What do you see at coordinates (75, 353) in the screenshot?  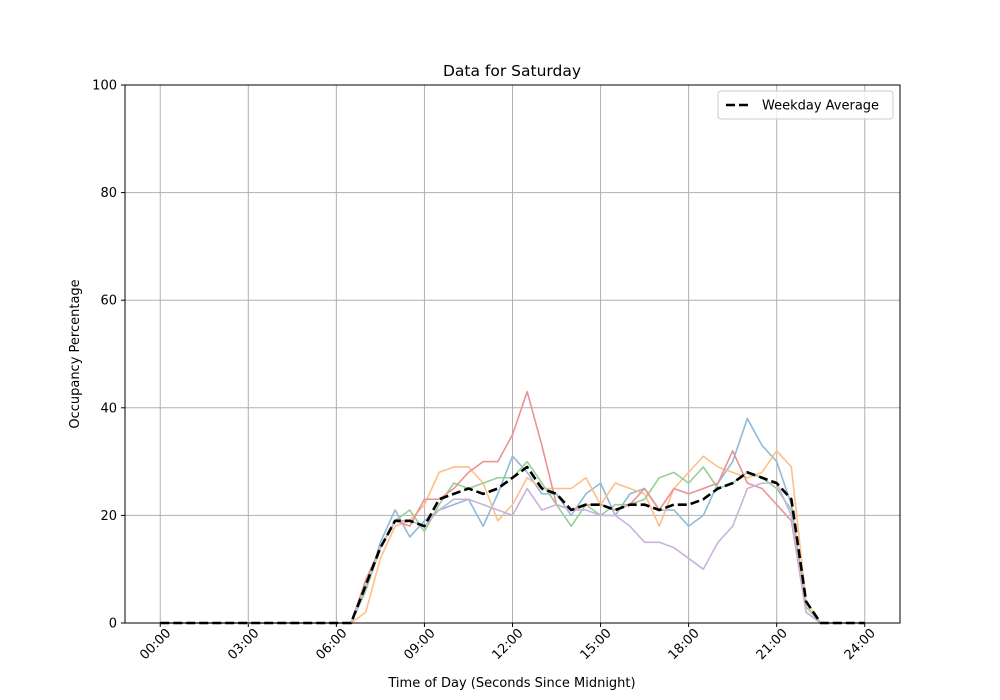 I see `y-axis-label: Occupancy Percentage` at bounding box center [75, 353].